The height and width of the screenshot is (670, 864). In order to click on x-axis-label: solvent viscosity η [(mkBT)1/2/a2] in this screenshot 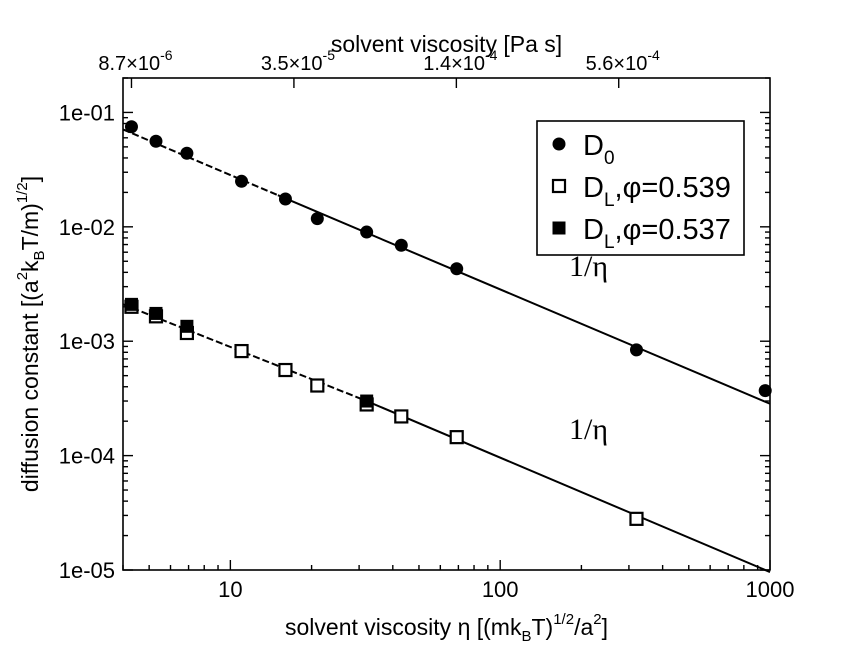, I will do `click(446, 628)`.